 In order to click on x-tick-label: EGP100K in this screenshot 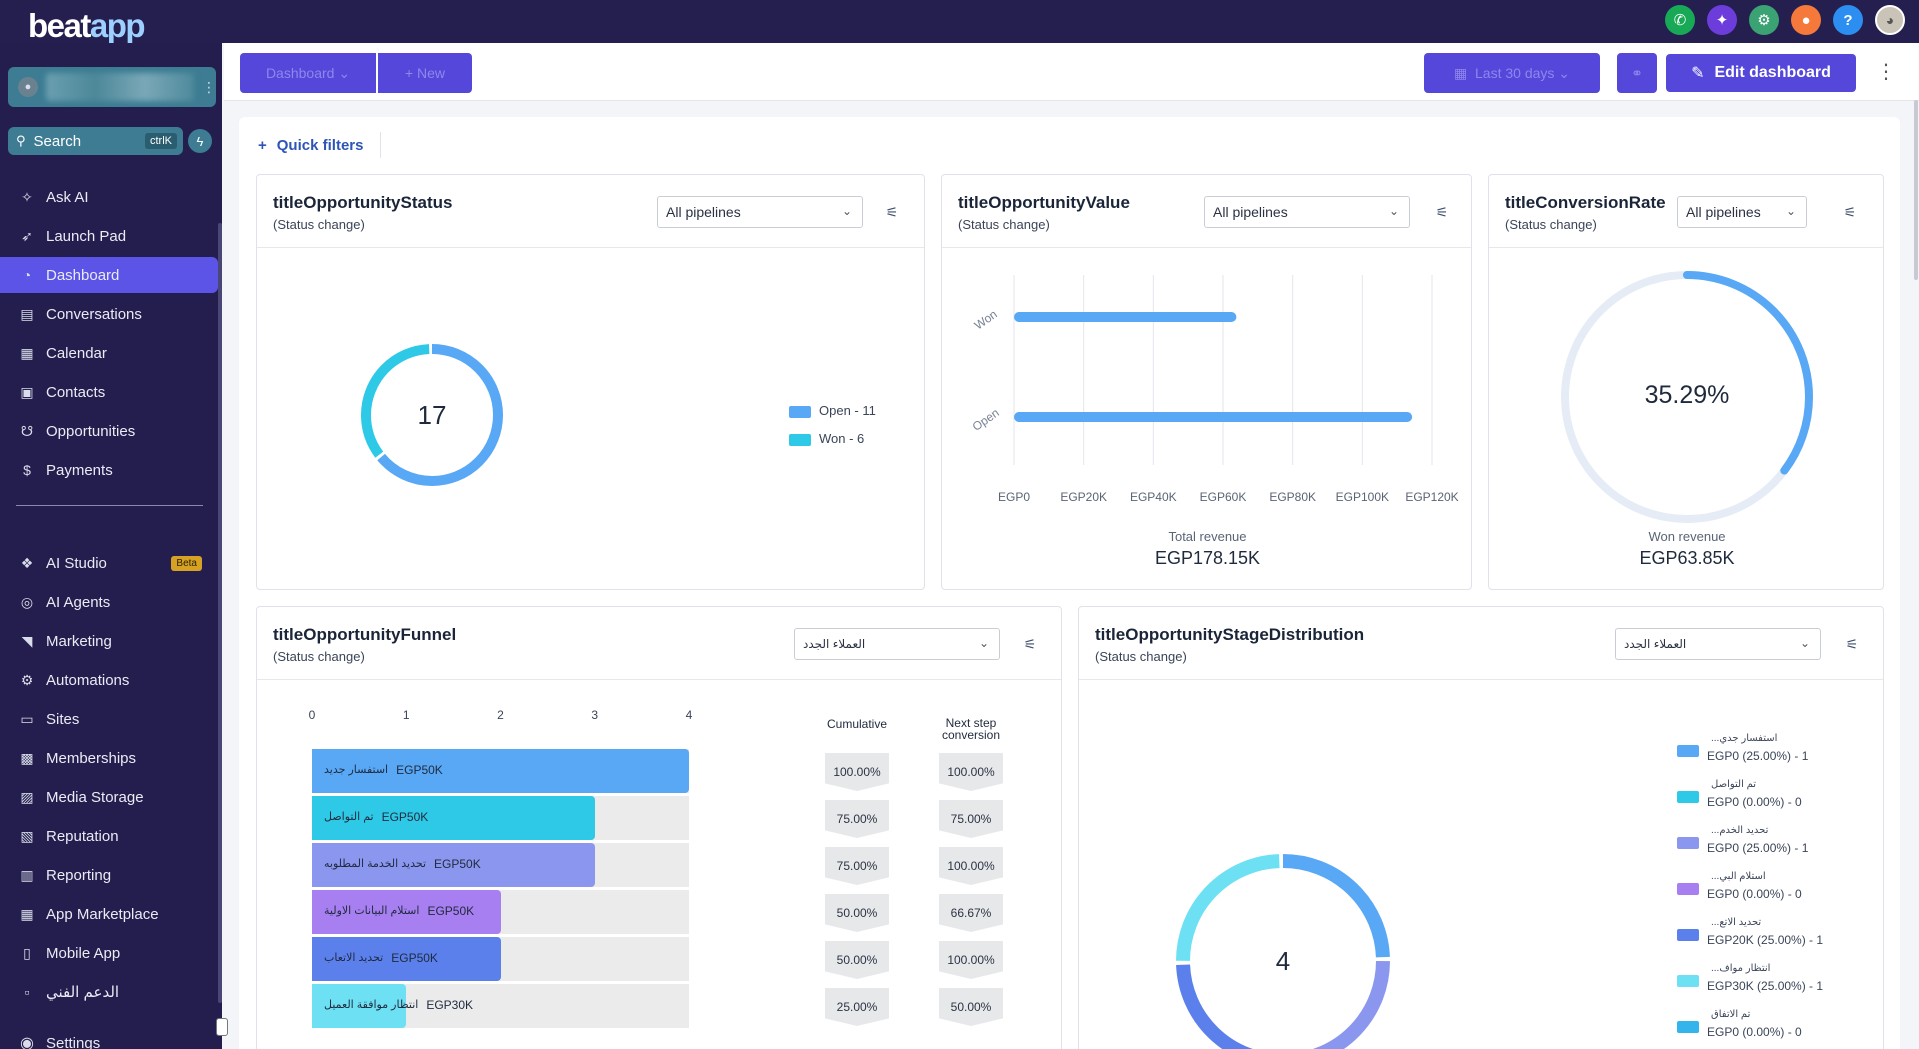, I will do `click(1362, 497)`.